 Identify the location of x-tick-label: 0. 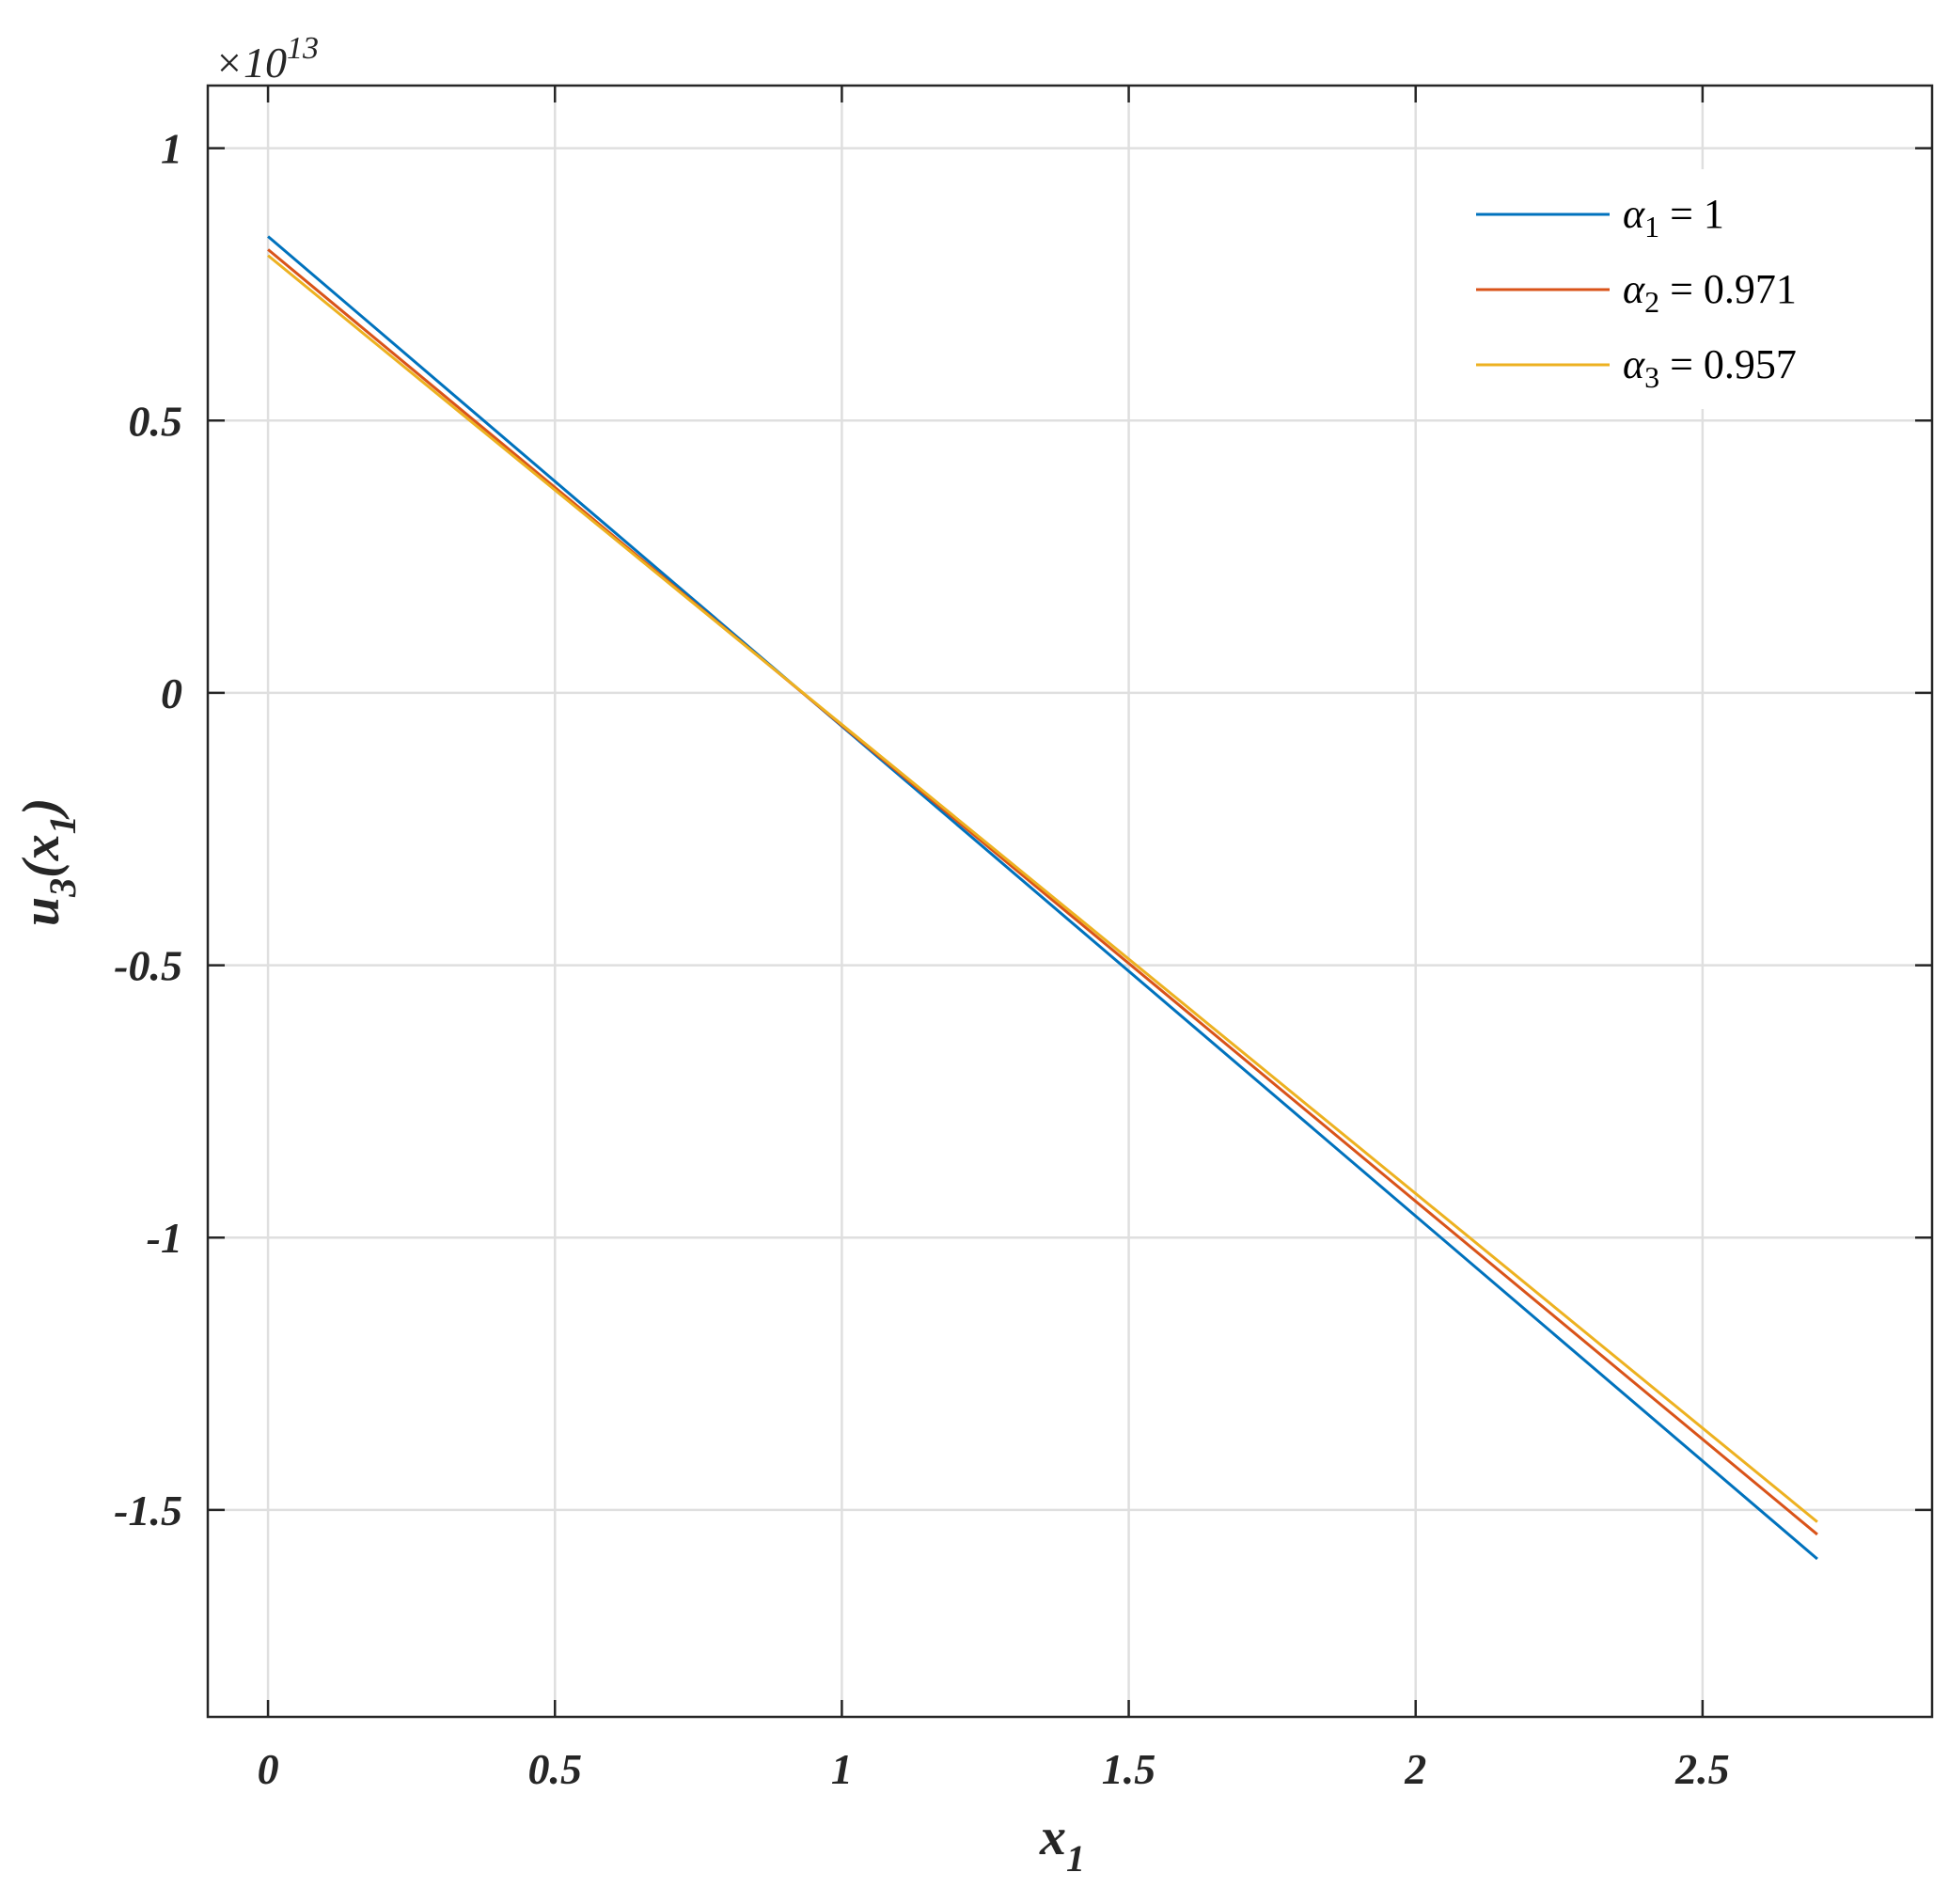
(268, 1769).